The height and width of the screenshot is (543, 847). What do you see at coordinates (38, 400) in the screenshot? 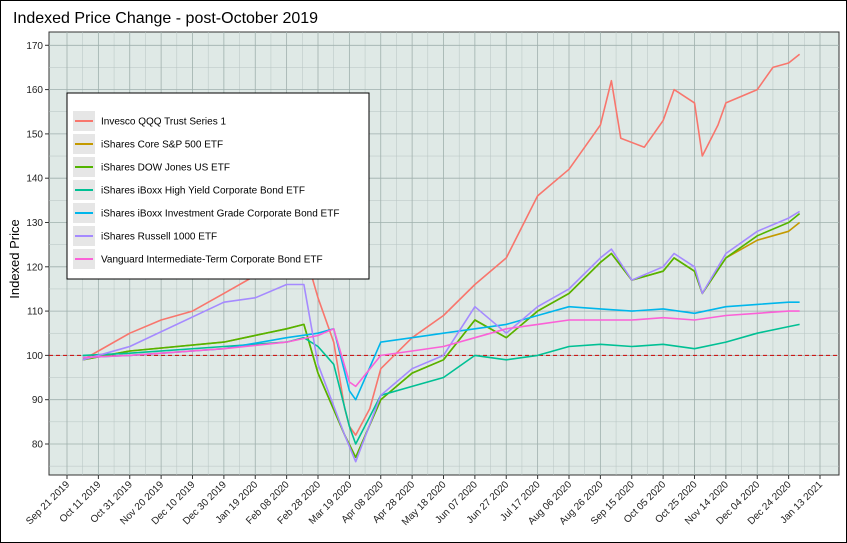
I see `y-tick-label: 90` at bounding box center [38, 400].